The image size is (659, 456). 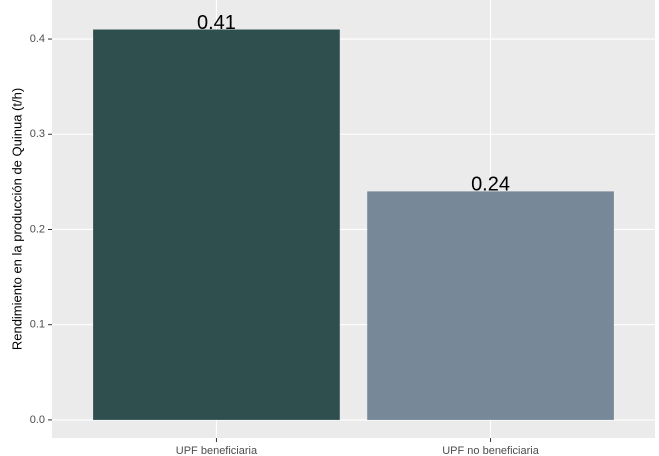 I want to click on y-tick-label: 0.2, so click(x=37, y=229).